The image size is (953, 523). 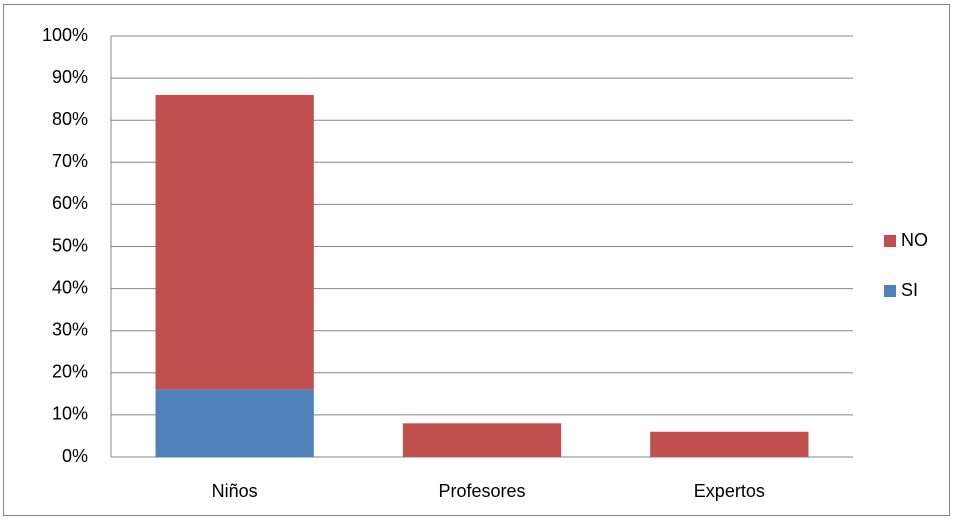 I want to click on y-tick-label: 30%, so click(x=70, y=329).